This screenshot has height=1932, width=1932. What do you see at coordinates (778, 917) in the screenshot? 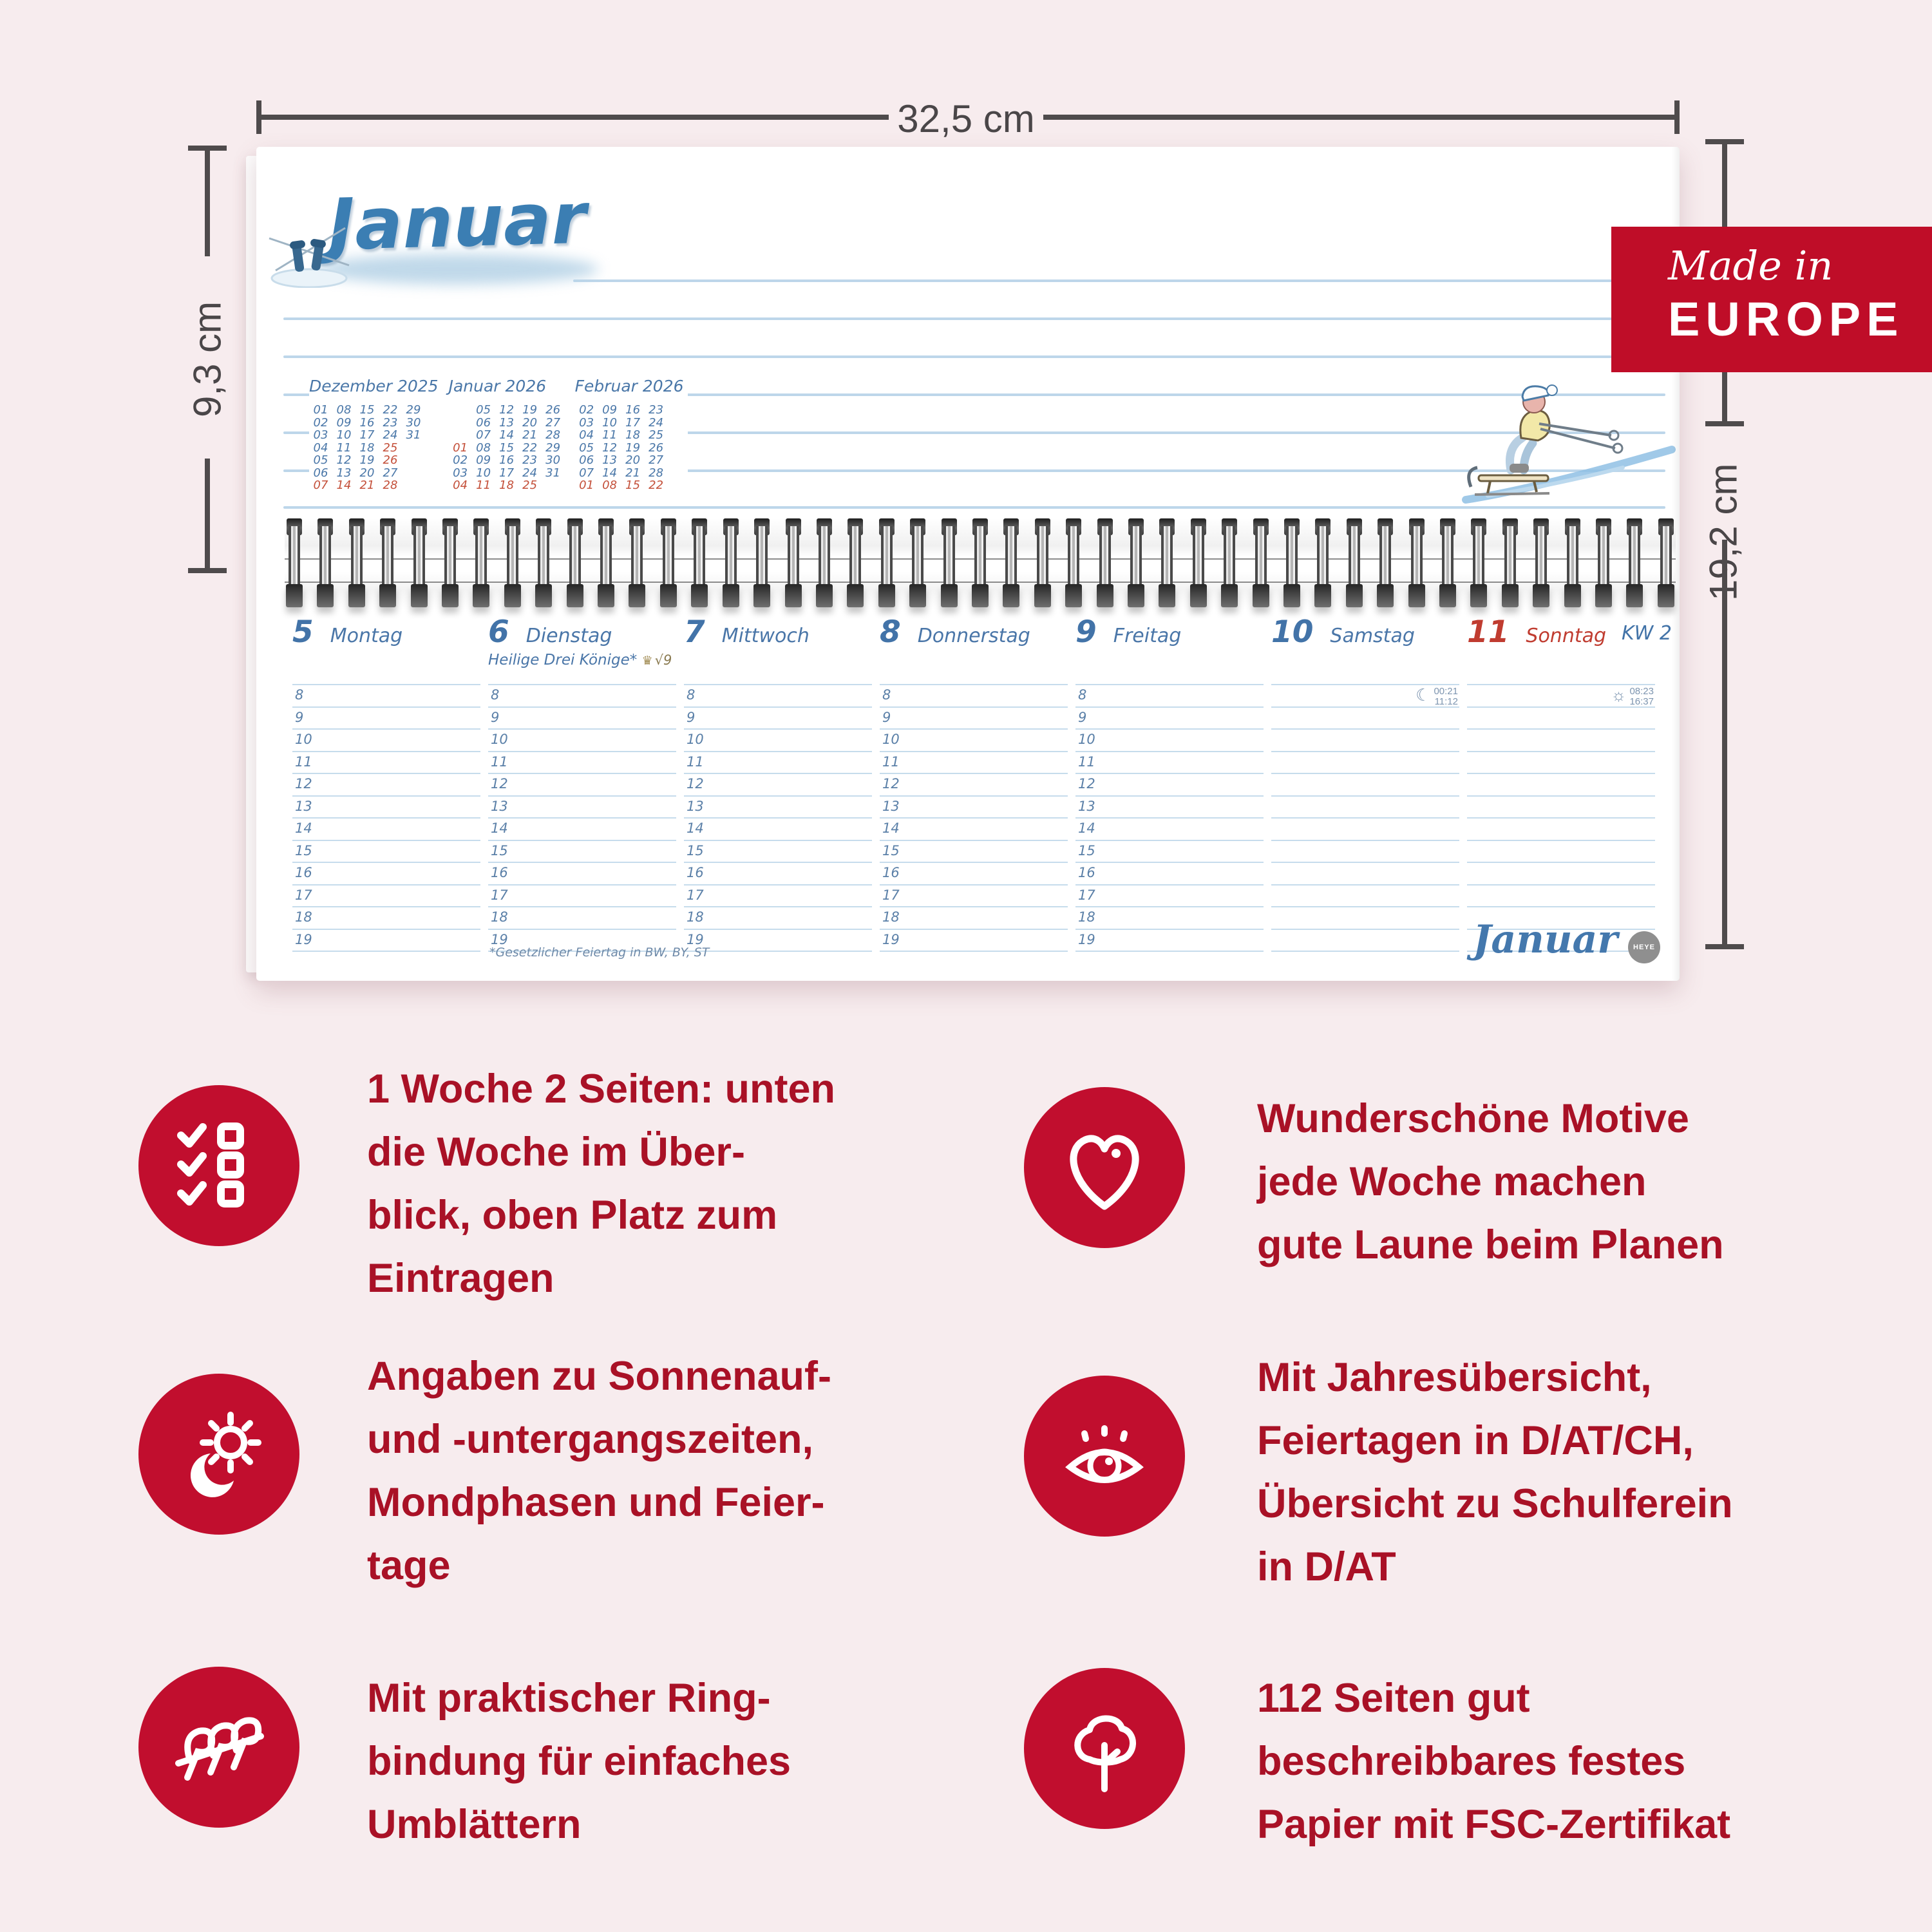
I see `hour-row: 18` at bounding box center [778, 917].